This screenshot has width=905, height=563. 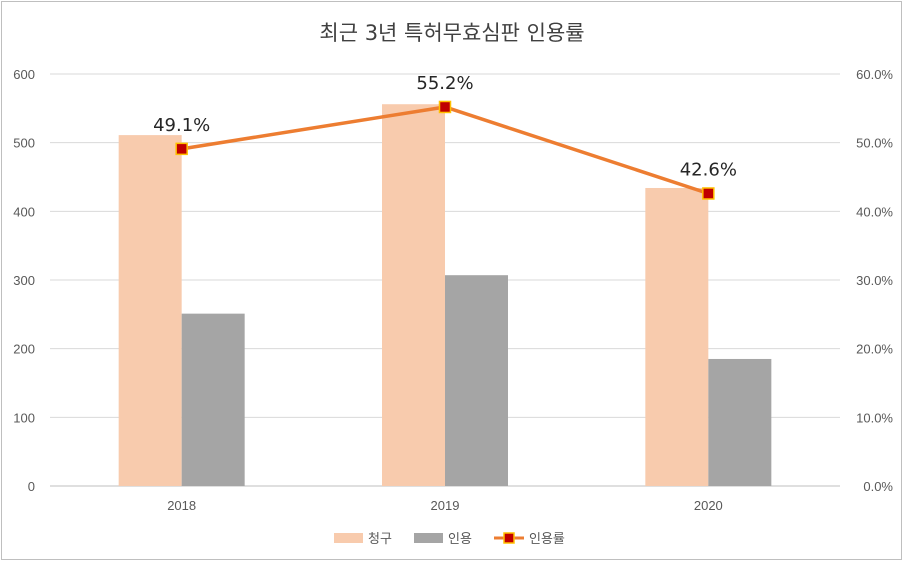 What do you see at coordinates (24, 211) in the screenshot?
I see `y-left-tick-label: 400` at bounding box center [24, 211].